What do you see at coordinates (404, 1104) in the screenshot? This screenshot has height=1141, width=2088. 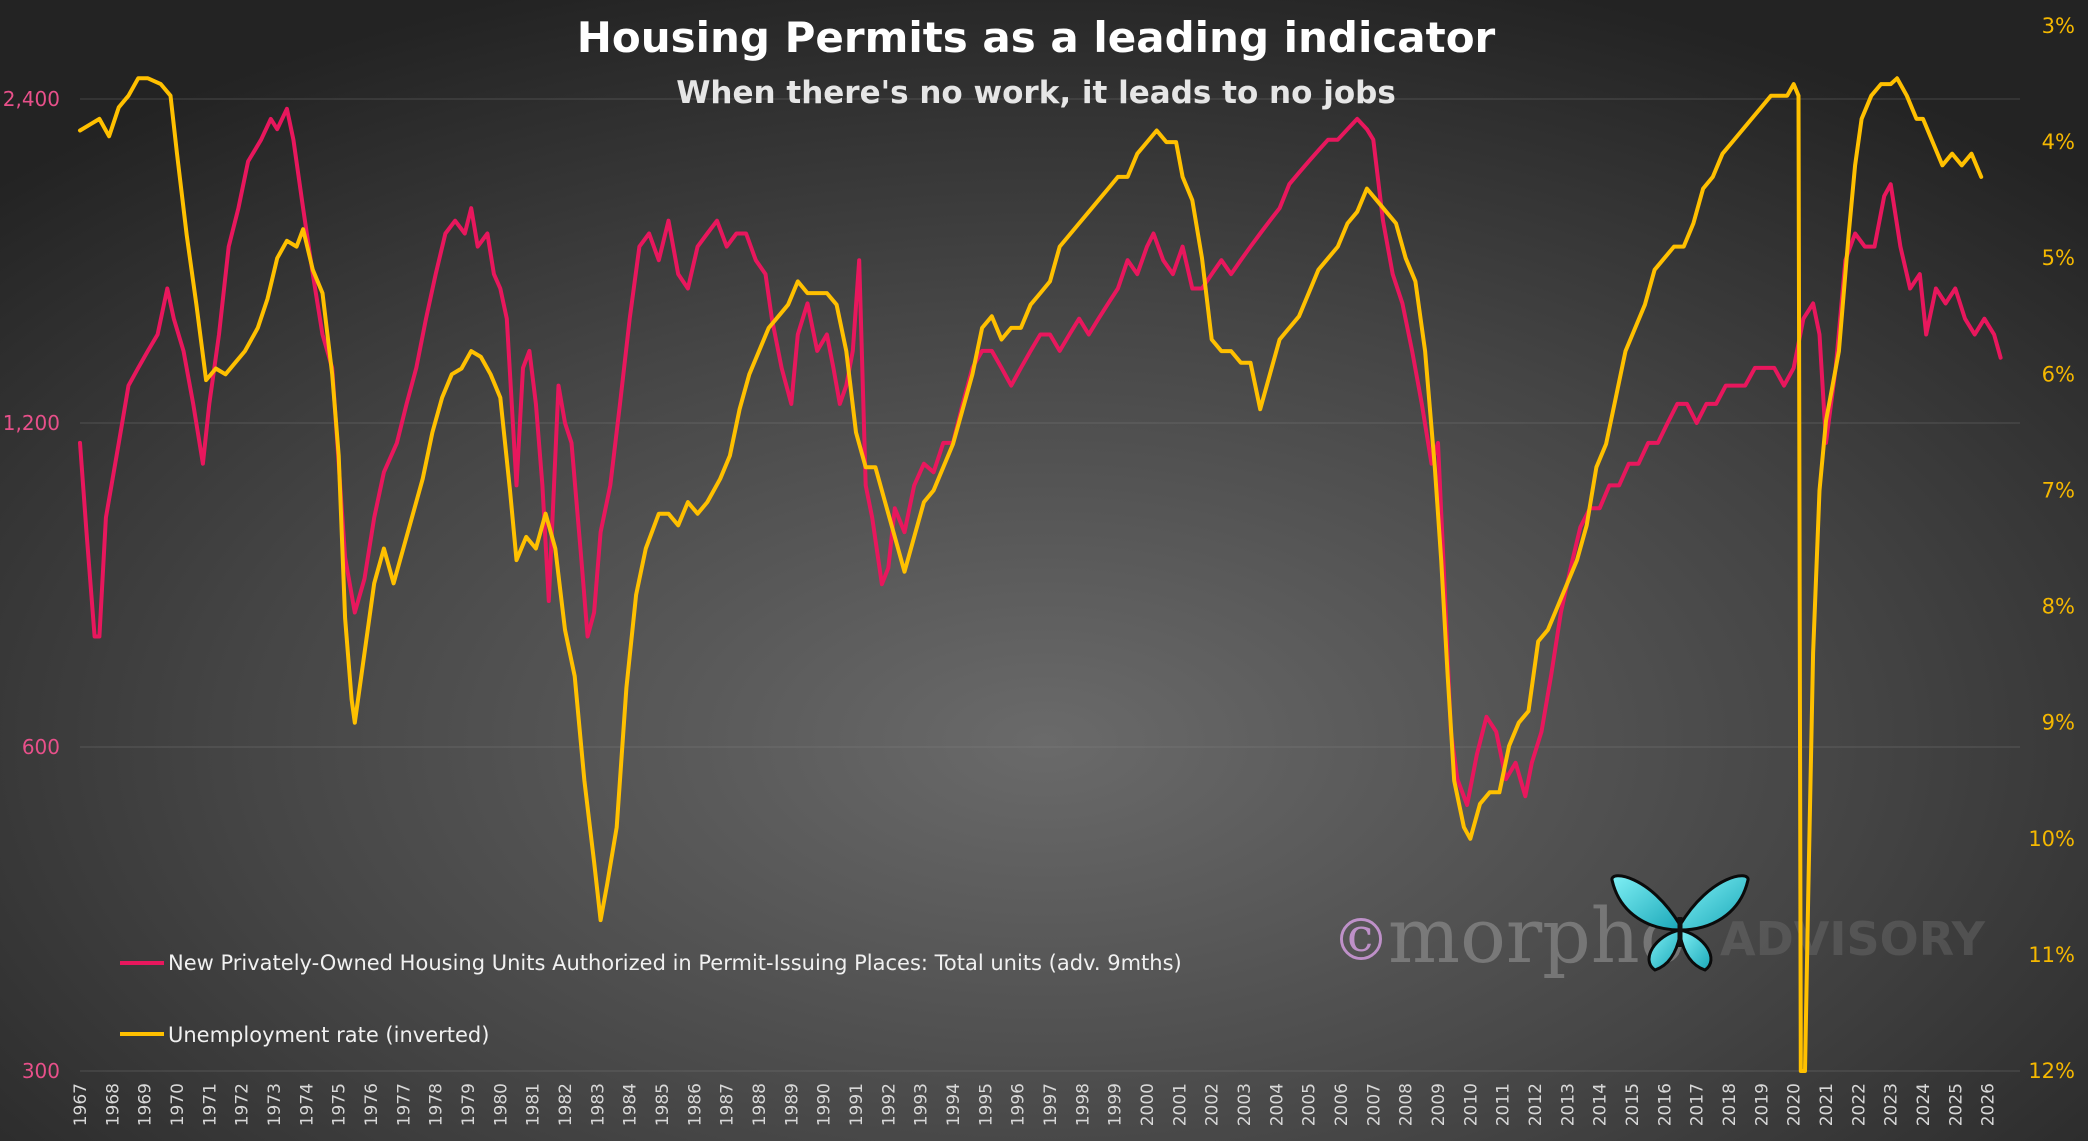 I see `x-tick-label: 1977` at bounding box center [404, 1104].